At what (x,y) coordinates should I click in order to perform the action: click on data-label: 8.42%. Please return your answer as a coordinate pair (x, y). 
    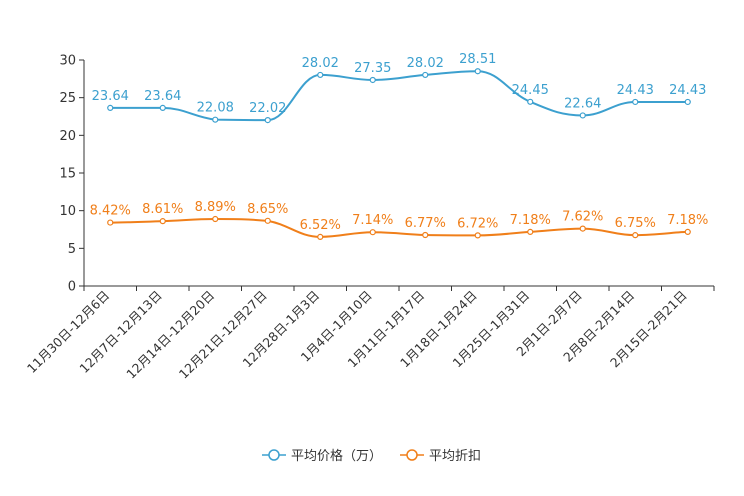
    Looking at the image, I should click on (110, 211).